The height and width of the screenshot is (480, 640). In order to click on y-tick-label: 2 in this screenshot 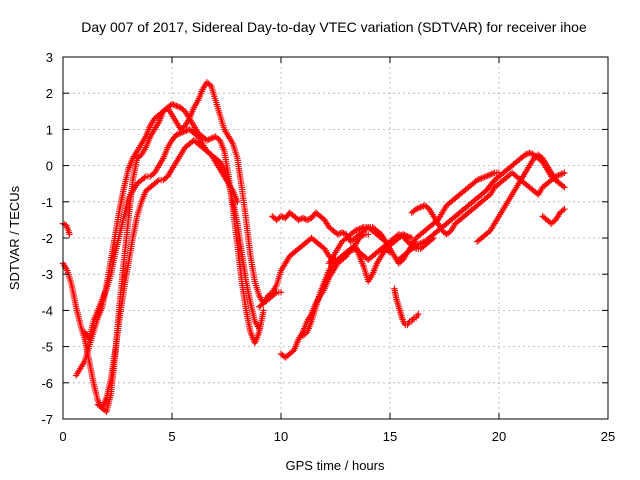, I will do `click(49, 93)`.